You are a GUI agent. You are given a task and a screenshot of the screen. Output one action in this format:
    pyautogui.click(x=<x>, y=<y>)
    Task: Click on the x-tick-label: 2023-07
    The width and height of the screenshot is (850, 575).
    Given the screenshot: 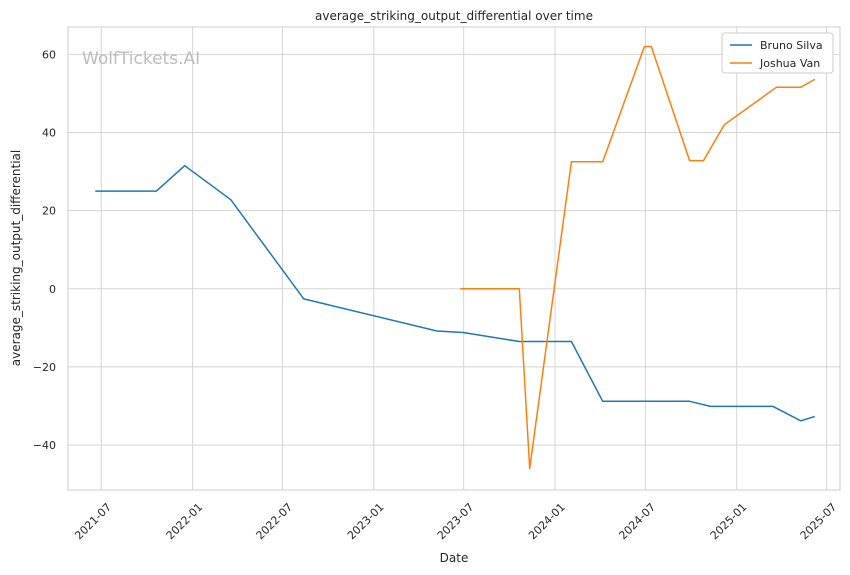 What is the action you would take?
    pyautogui.click(x=456, y=522)
    